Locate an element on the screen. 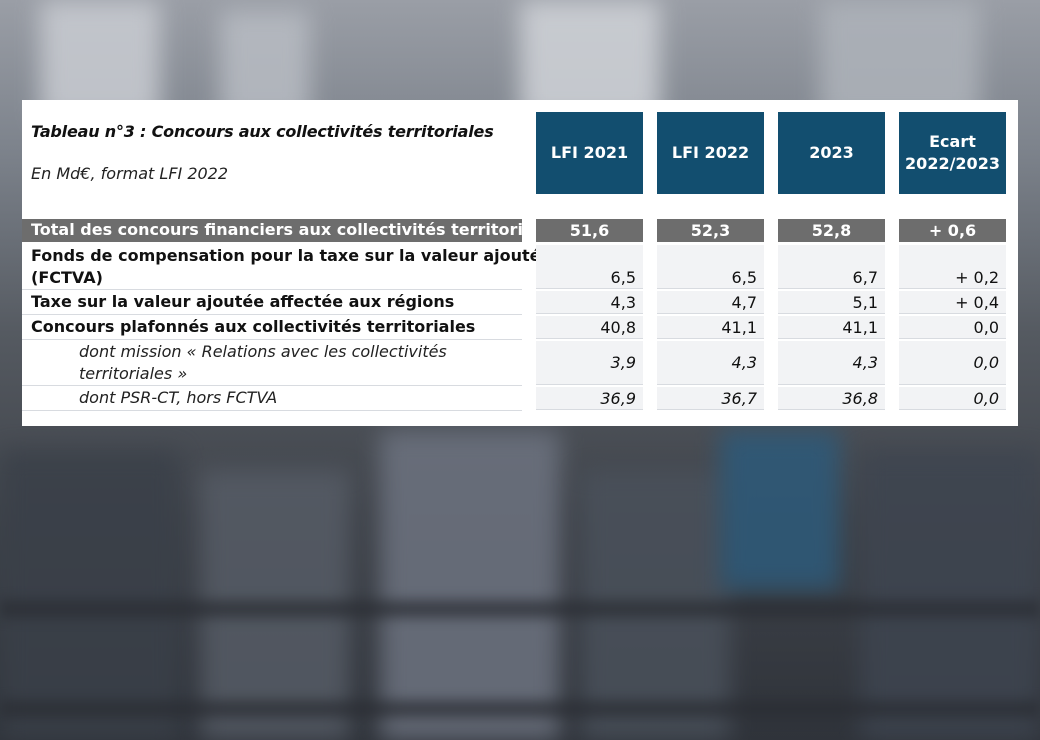  cell-value: 36,8 is located at coordinates (831, 398).